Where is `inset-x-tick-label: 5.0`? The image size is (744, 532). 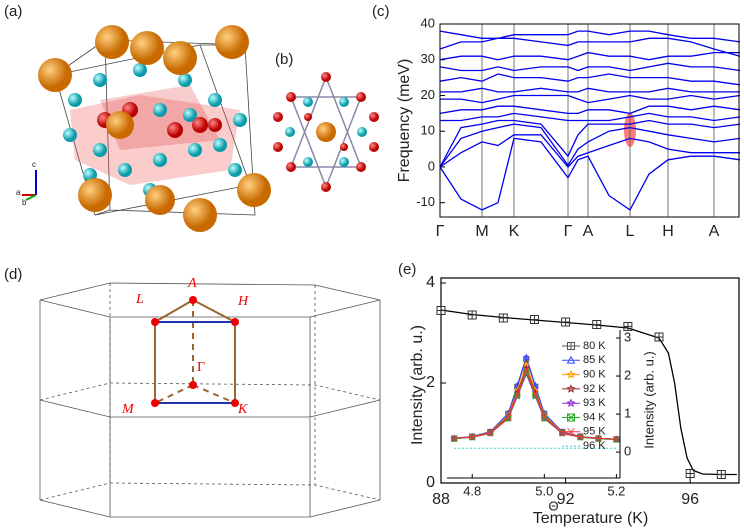
inset-x-tick-label: 5.0 is located at coordinates (544, 490).